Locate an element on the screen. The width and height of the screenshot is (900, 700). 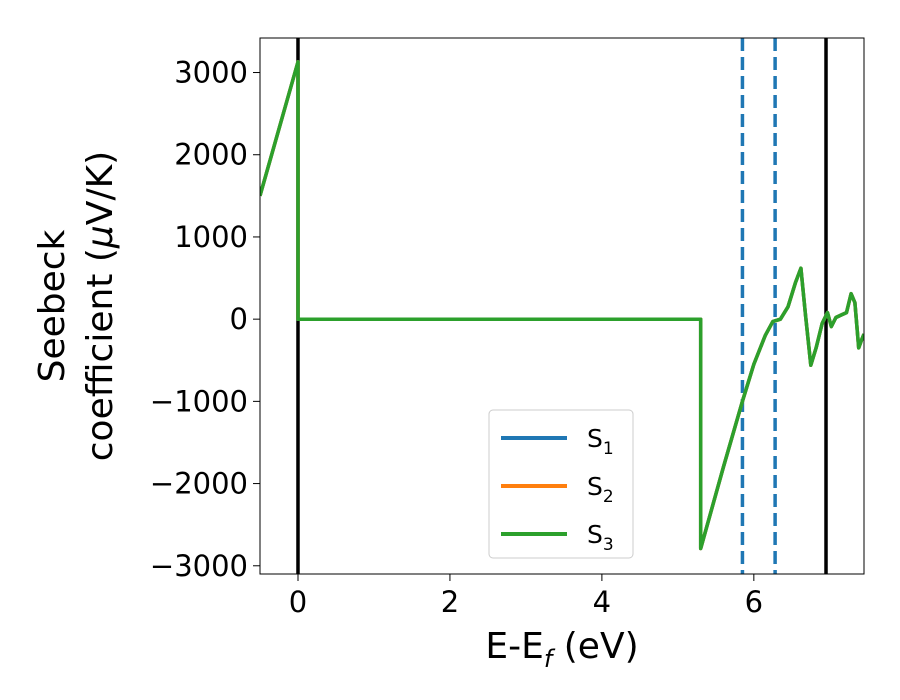
y-tick-label: 1000 is located at coordinates (211, 237).